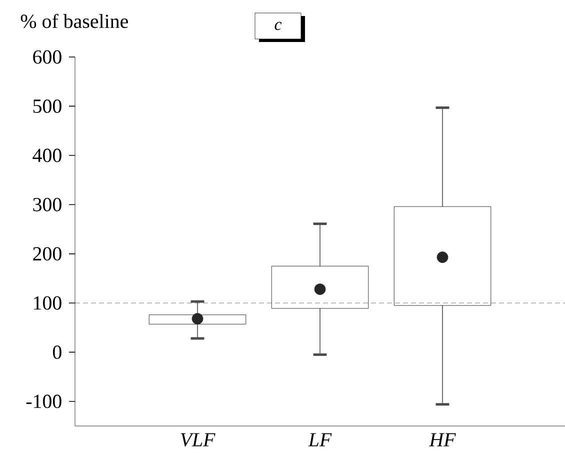  I want to click on y-tick-label: 400, so click(47, 155).